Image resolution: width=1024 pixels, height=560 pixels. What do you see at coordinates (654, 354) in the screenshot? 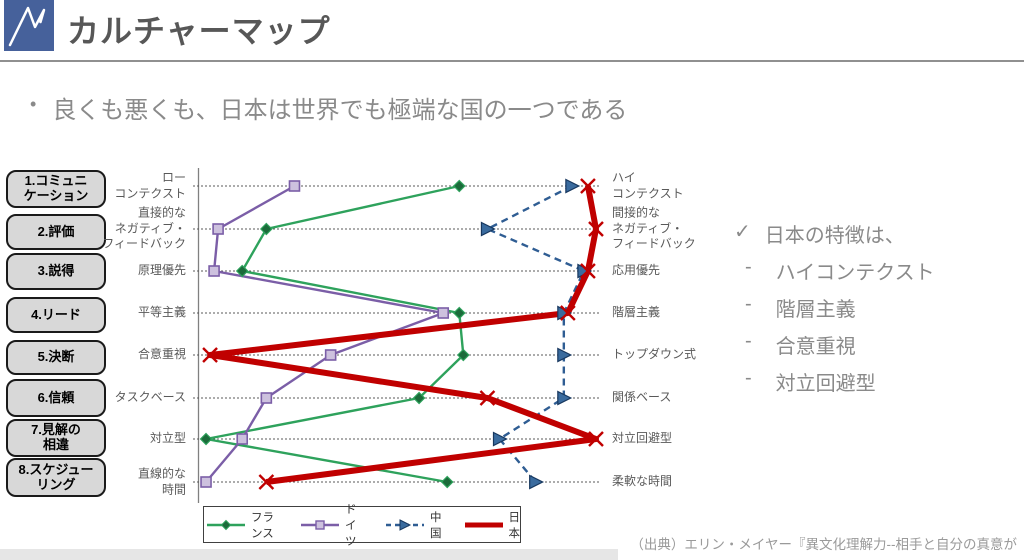
I see `right-label-5: トップダウン式` at bounding box center [654, 354].